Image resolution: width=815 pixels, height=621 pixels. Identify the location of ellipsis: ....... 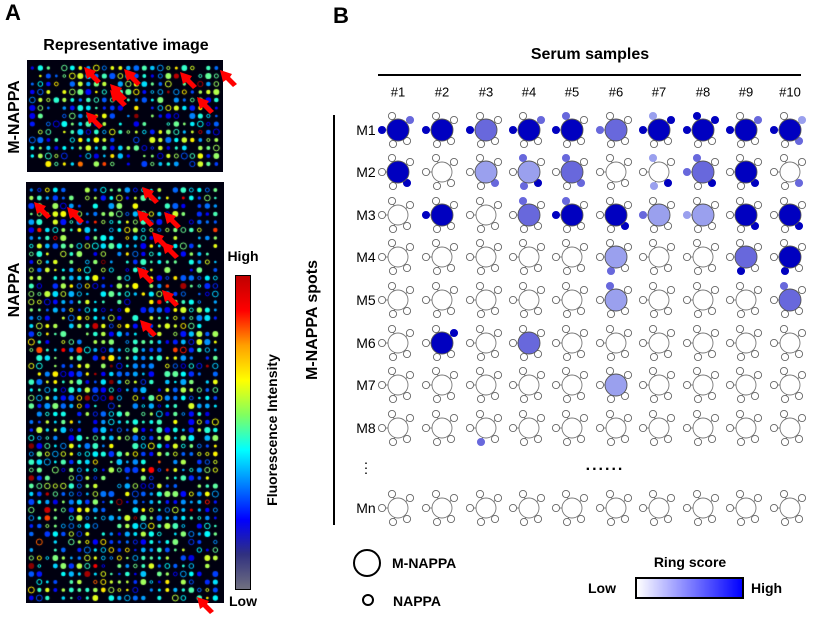
(605, 465).